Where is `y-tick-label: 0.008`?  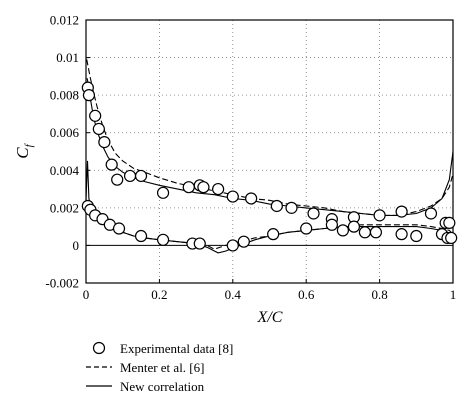 y-tick-label: 0.008 is located at coordinates (64, 95).